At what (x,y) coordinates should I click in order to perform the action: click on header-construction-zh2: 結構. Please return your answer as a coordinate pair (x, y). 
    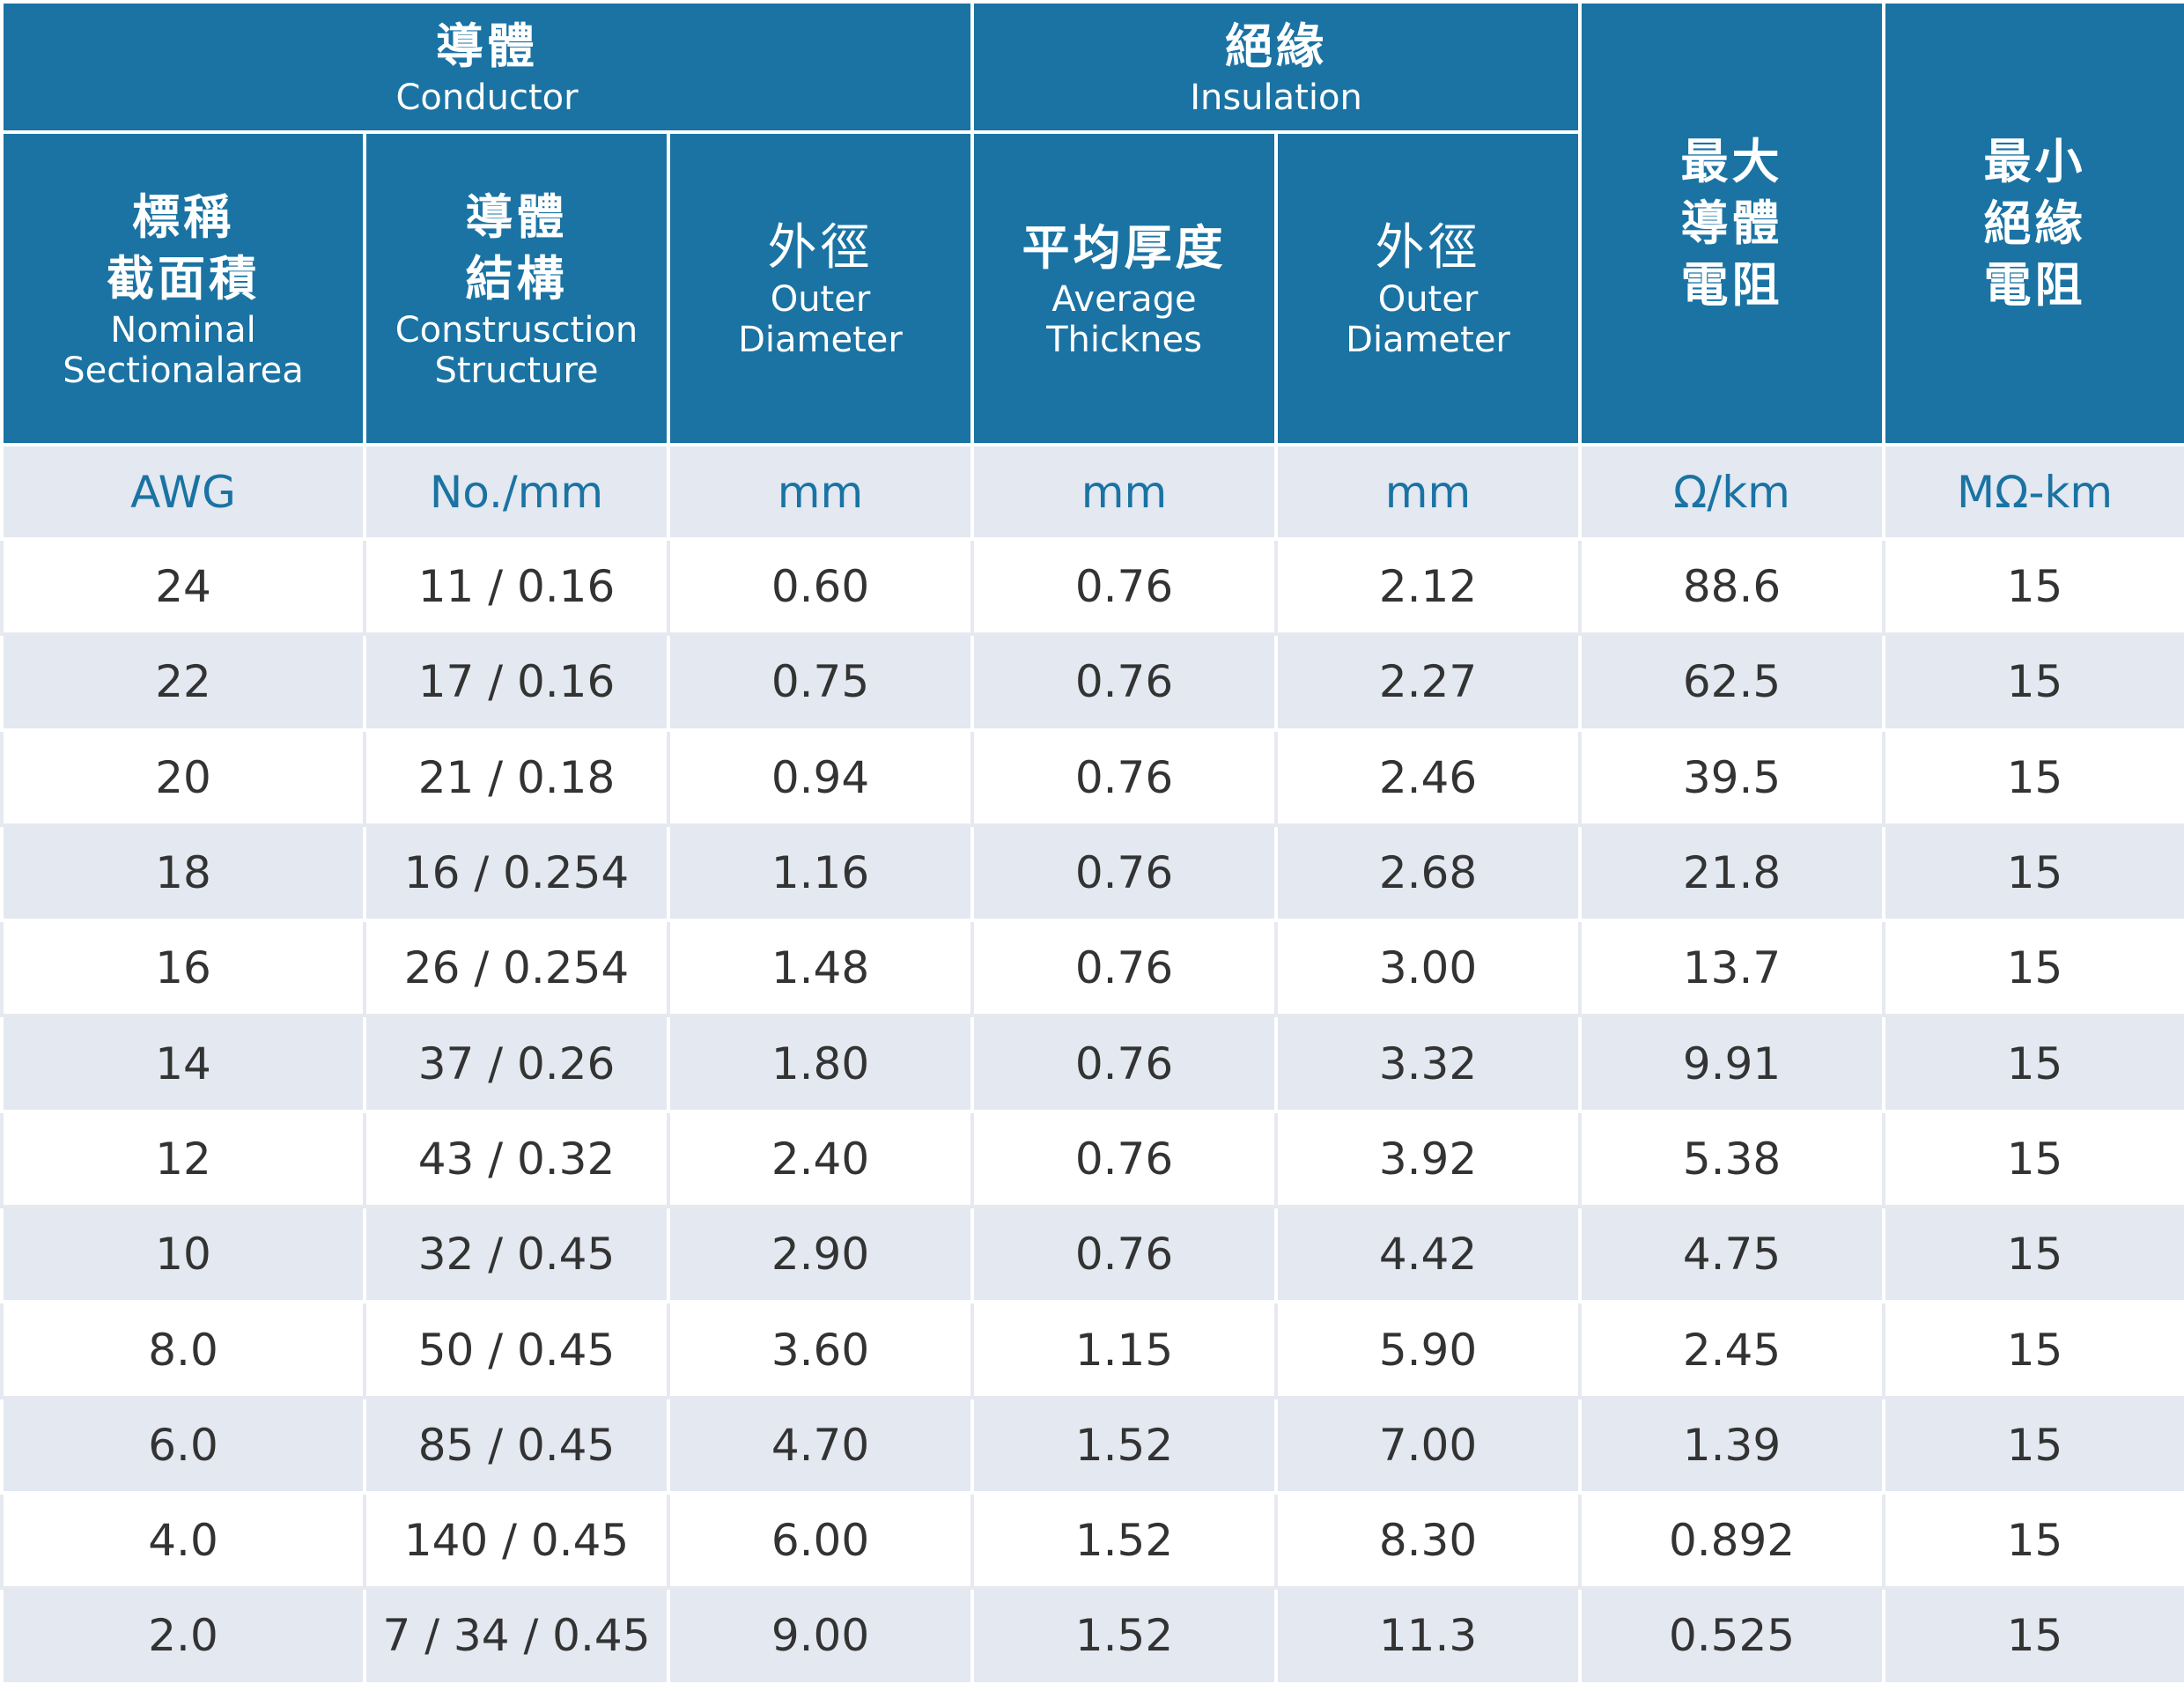
    Looking at the image, I should click on (516, 278).